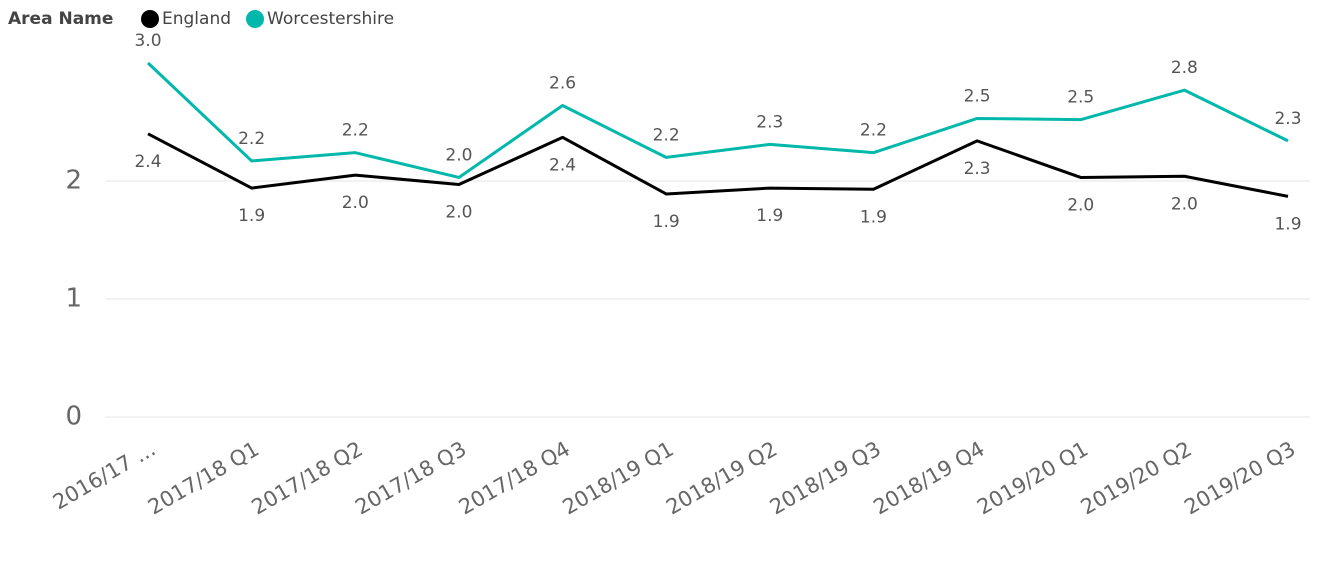 The width and height of the screenshot is (1321, 561). Describe the element at coordinates (1032, 478) in the screenshot. I see `x-tick-label: 2019/20 Q1` at that location.